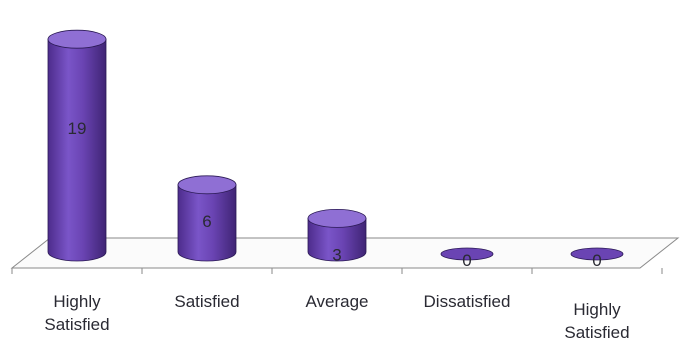  I want to click on category-label: Average, so click(337, 301).